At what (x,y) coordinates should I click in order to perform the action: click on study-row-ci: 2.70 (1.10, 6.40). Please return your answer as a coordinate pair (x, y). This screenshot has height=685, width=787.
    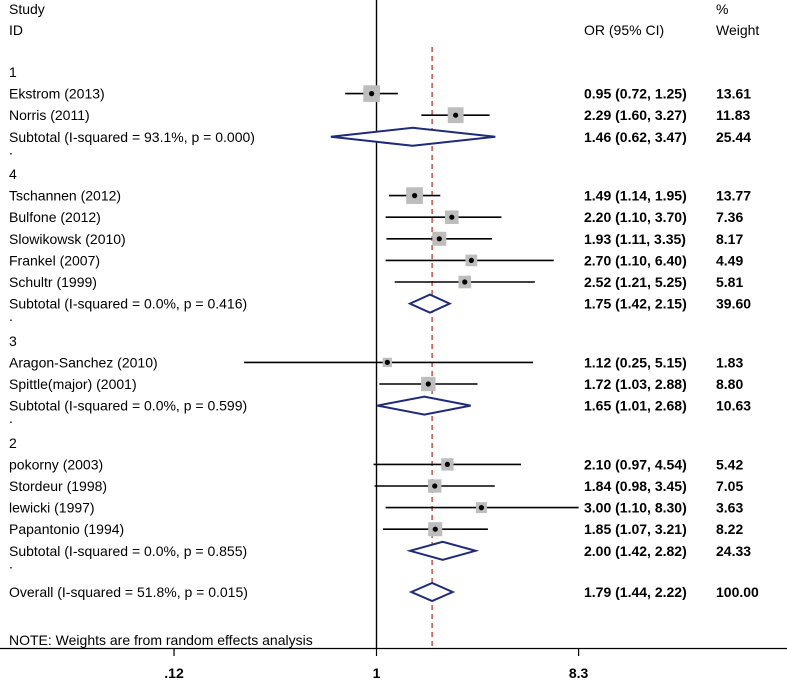
    Looking at the image, I should click on (635, 260).